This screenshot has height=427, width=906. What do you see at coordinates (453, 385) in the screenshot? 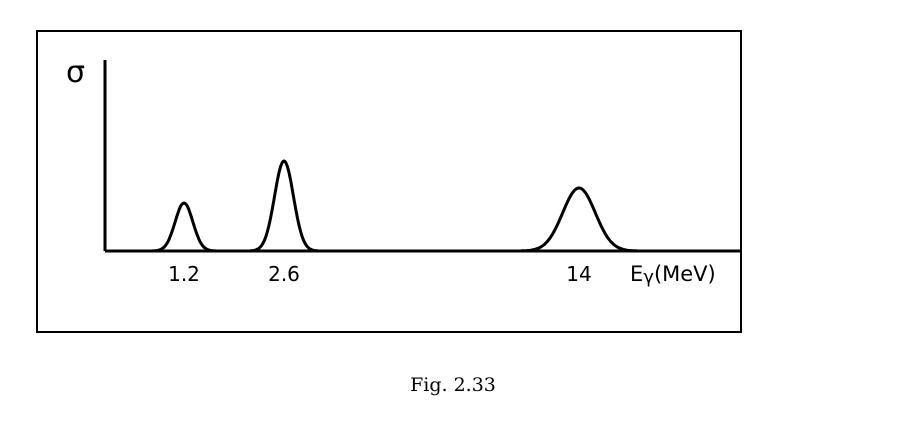
I see `figure-caption: Fig. 2.33` at bounding box center [453, 385].